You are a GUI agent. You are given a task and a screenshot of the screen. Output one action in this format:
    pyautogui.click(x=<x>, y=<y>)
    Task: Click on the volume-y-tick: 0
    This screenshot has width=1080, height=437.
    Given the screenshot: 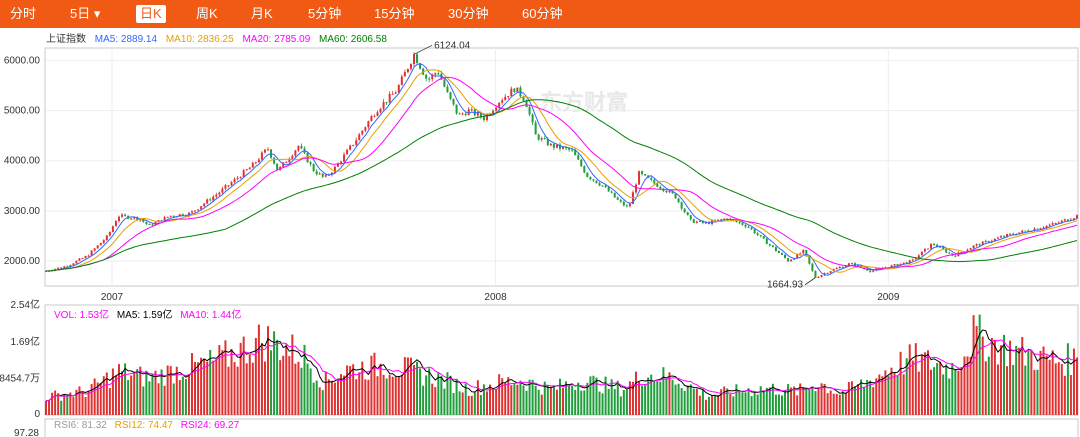 What is the action you would take?
    pyautogui.click(x=37, y=414)
    